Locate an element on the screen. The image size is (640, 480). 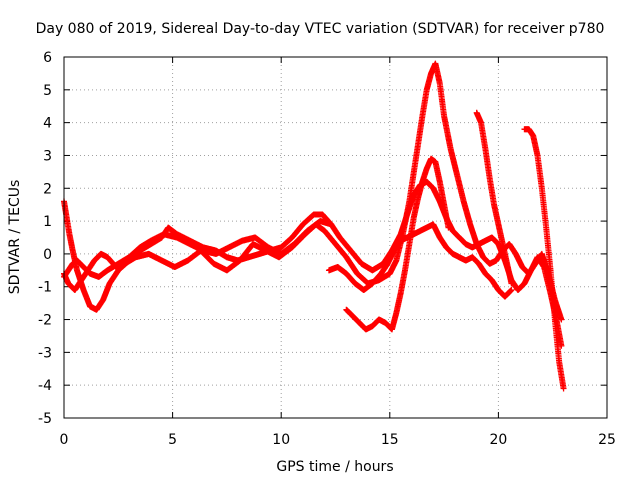
series-track-c is located at coordinates (198, 249).